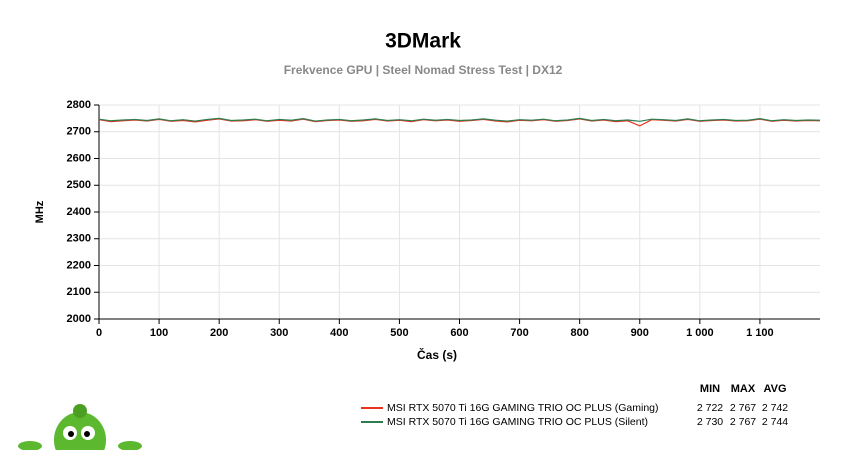 Image resolution: width=846 pixels, height=450 pixels. I want to click on stats-header: AVG, so click(774, 389).